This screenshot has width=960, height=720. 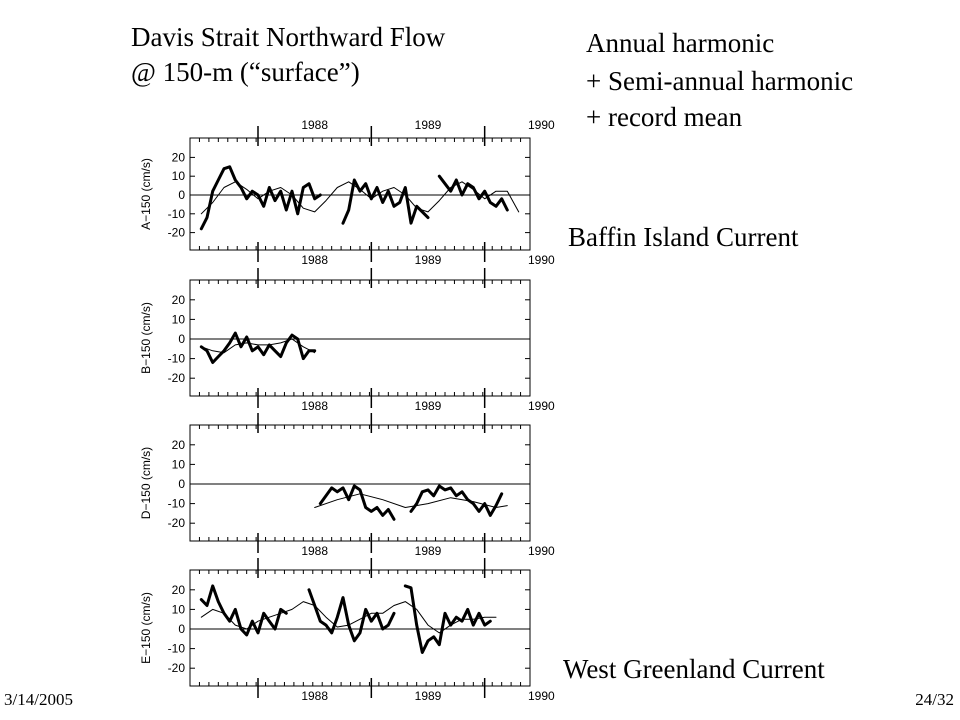 I want to click on legend-note-line-3: + record mean, so click(x=664, y=117).